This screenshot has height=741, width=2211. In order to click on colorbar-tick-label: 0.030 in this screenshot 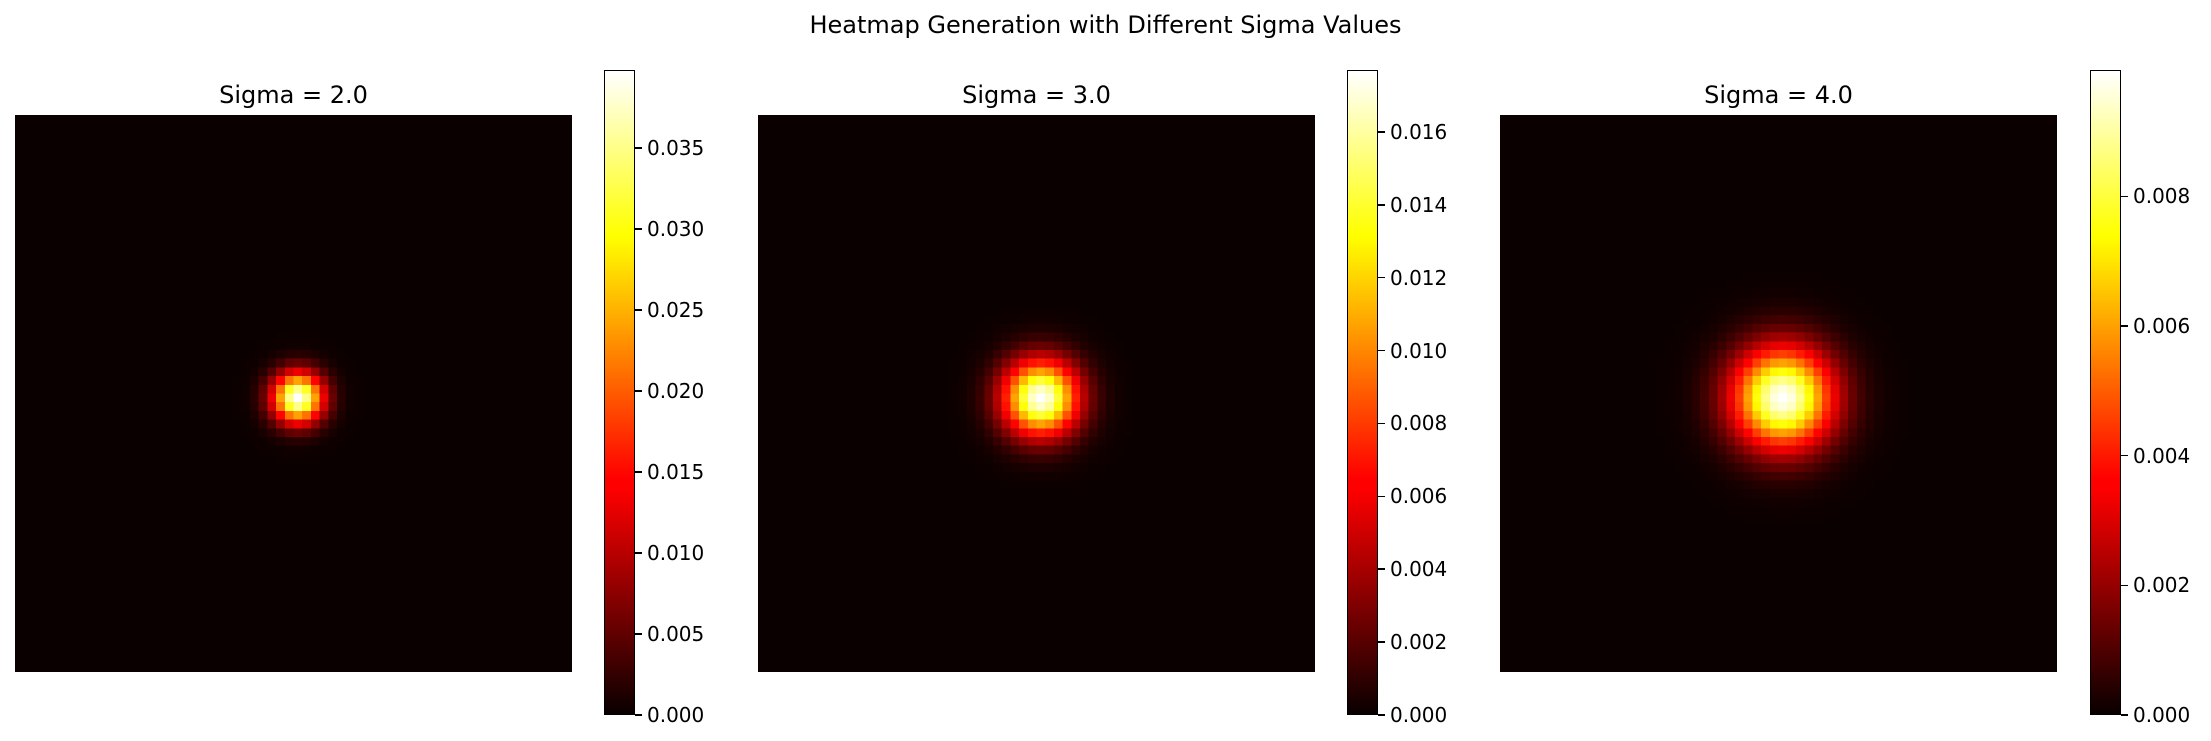, I will do `click(676, 228)`.